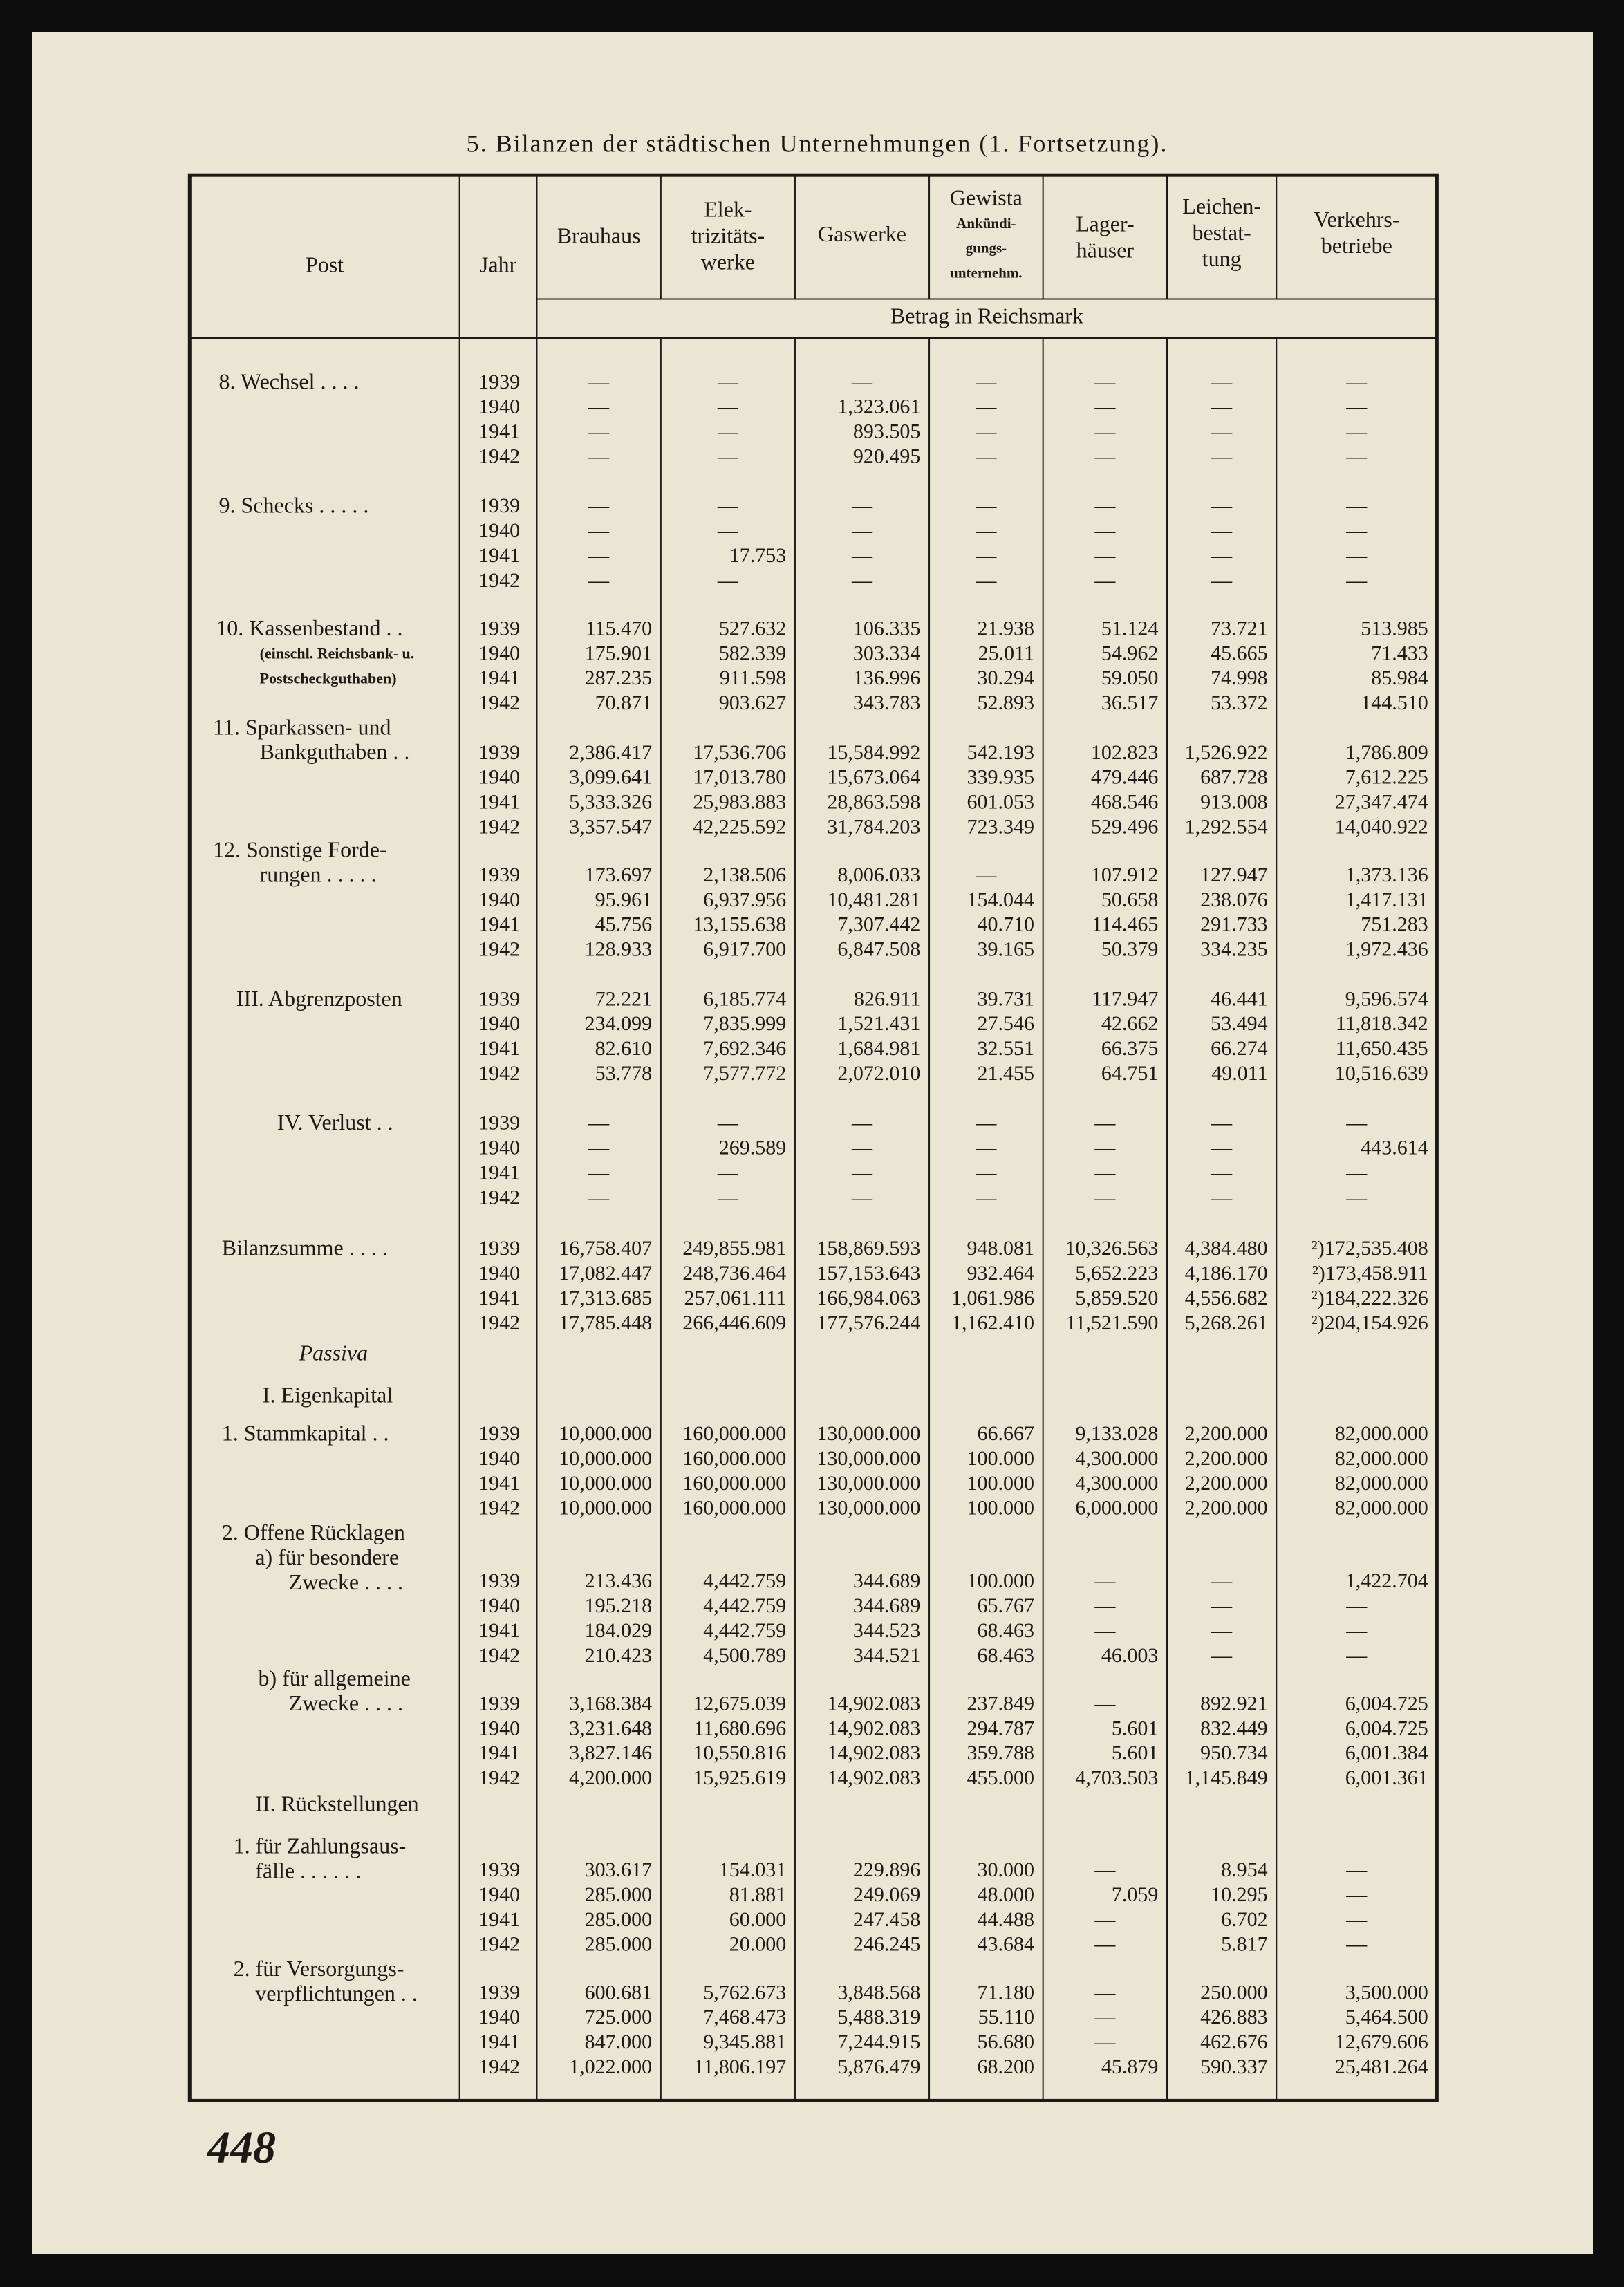  I want to click on row-label: 1. Stammkapital . ., so click(305, 1434).